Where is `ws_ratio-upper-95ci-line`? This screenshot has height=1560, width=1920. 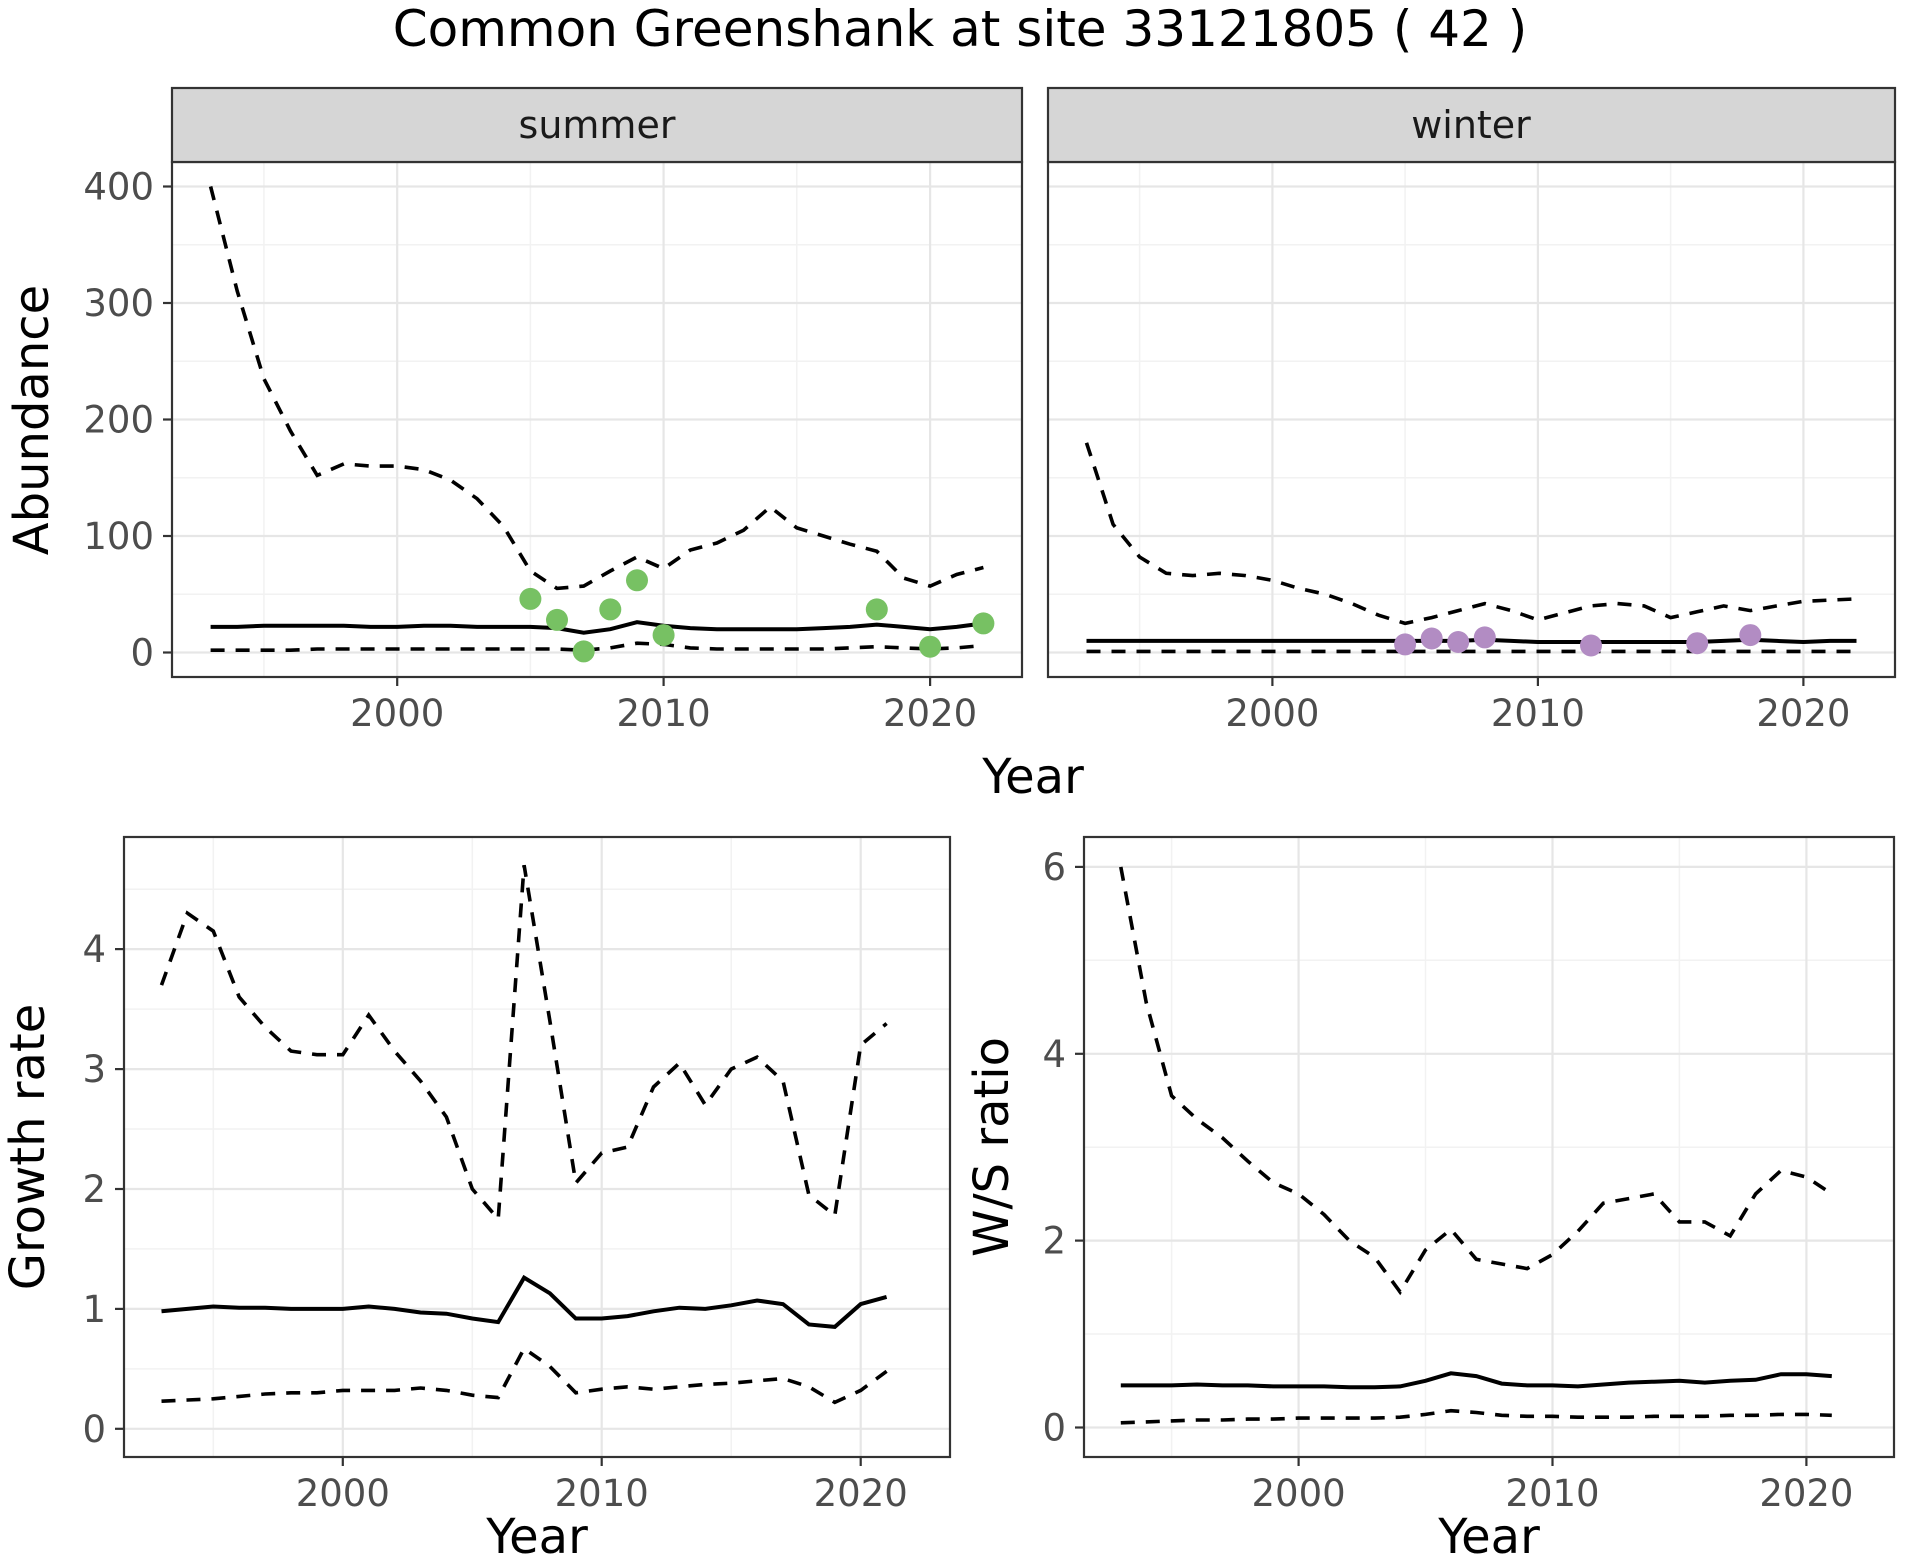
ws_ratio-upper-95ci-line is located at coordinates (1476, 1081).